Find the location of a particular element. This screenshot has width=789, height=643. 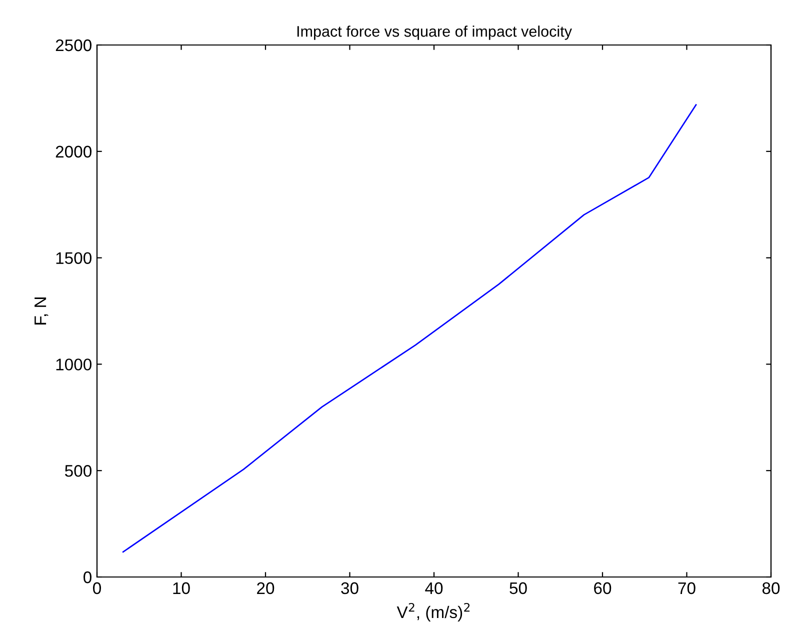

x-tick-label: 50 is located at coordinates (518, 588).